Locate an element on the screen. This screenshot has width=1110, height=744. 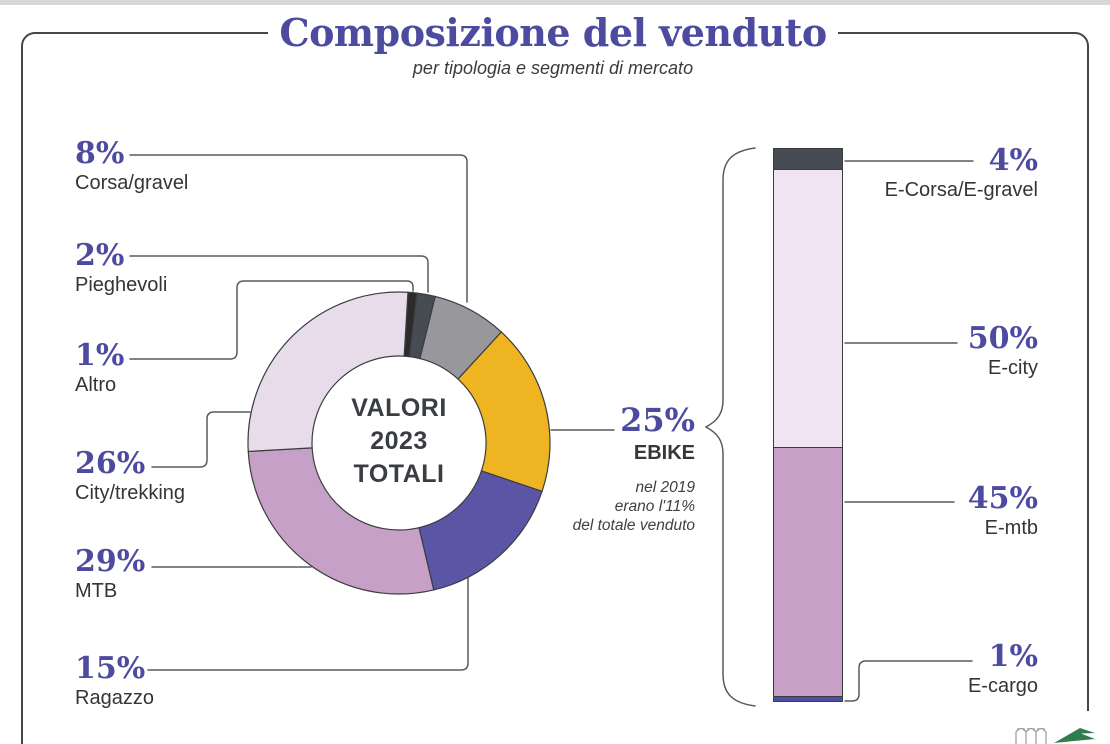
note-line: erano l'11% is located at coordinates (654, 506).